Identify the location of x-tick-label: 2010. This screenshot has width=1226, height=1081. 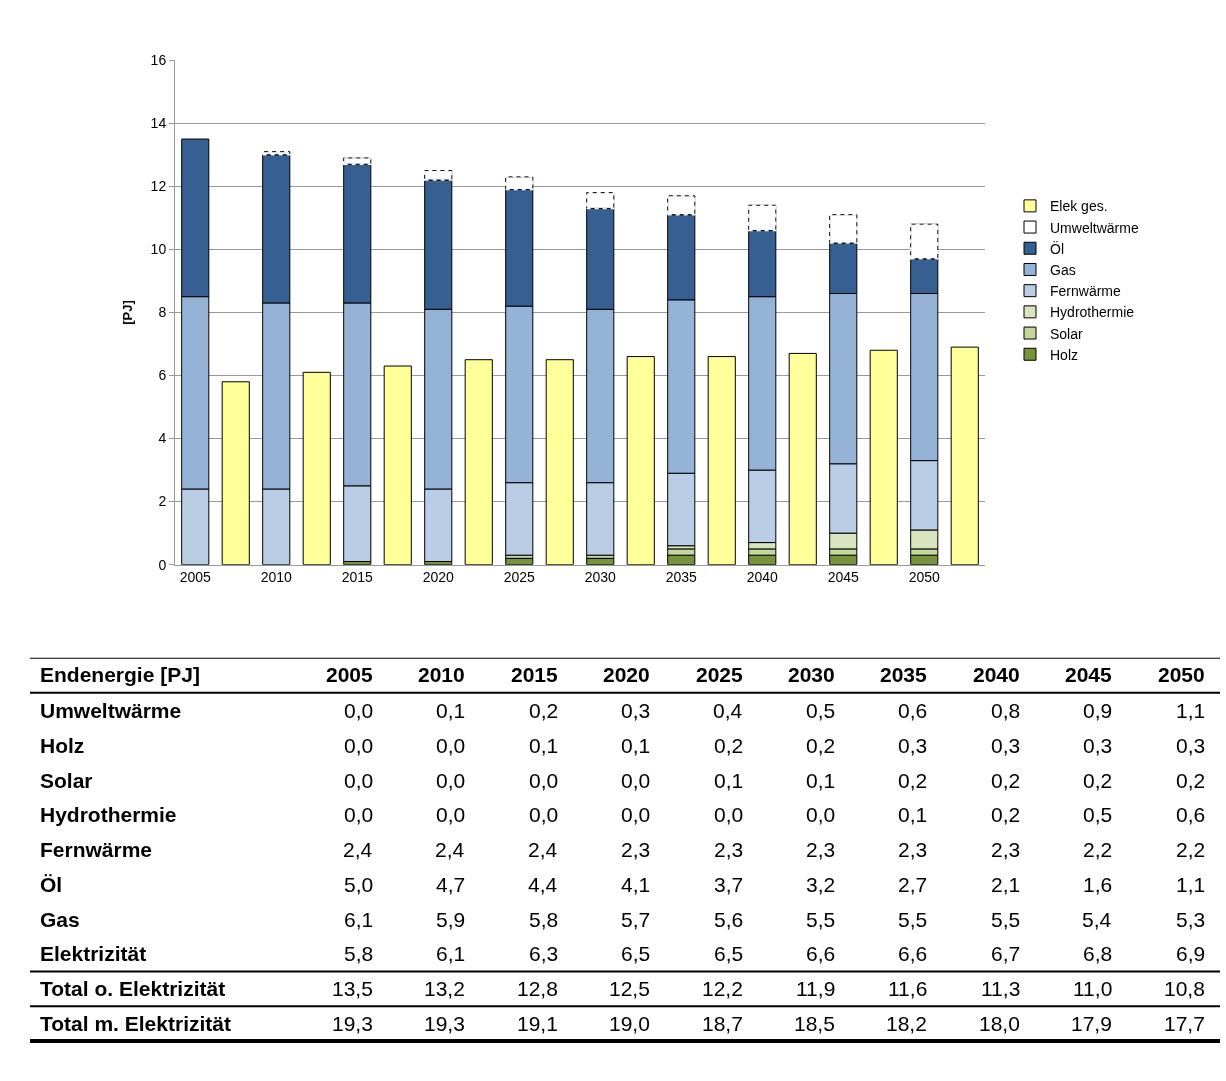
(276, 577).